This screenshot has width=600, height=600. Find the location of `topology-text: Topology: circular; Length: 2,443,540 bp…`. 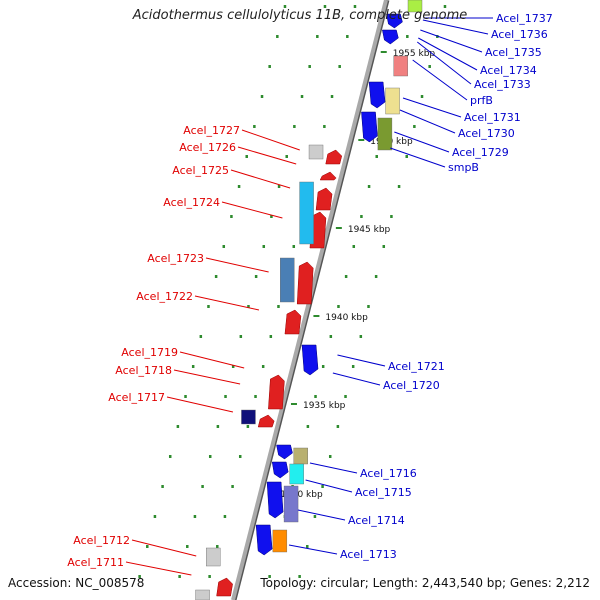

topology-text: Topology: circular; Length: 2,443,540 bp… is located at coordinates (425, 583).